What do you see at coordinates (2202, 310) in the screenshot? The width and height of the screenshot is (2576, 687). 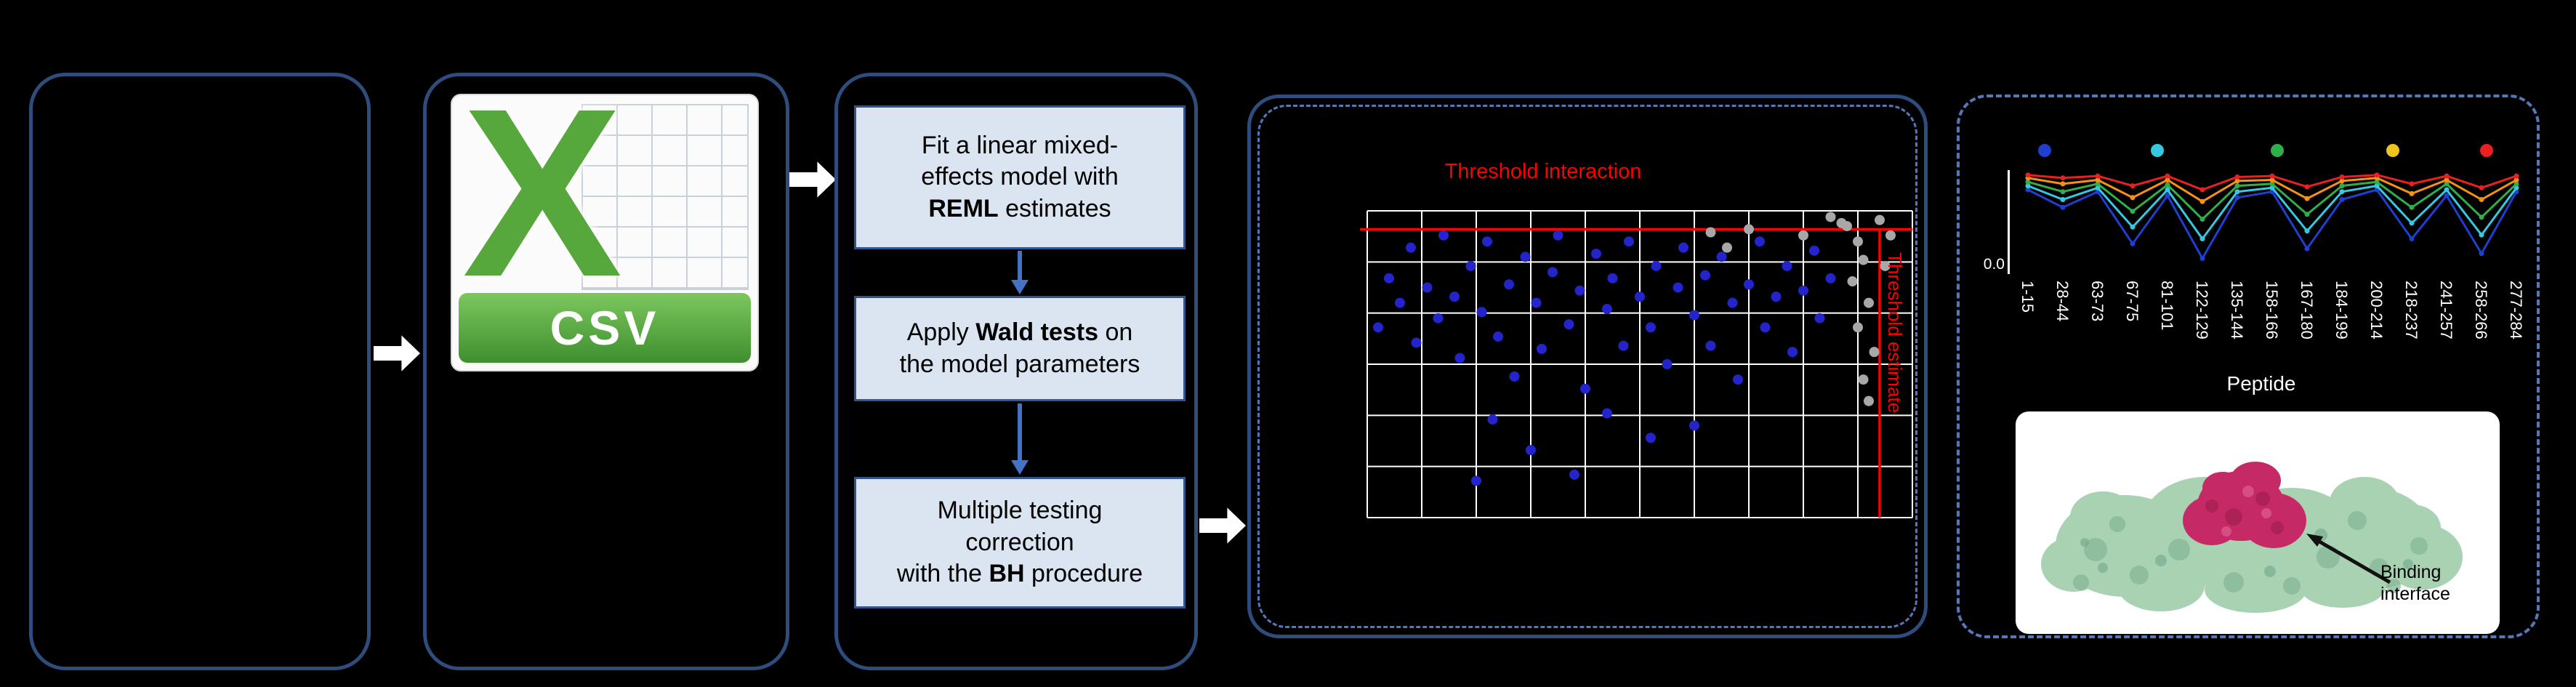 I see `peptide-tick-label: 122-129` at bounding box center [2202, 310].